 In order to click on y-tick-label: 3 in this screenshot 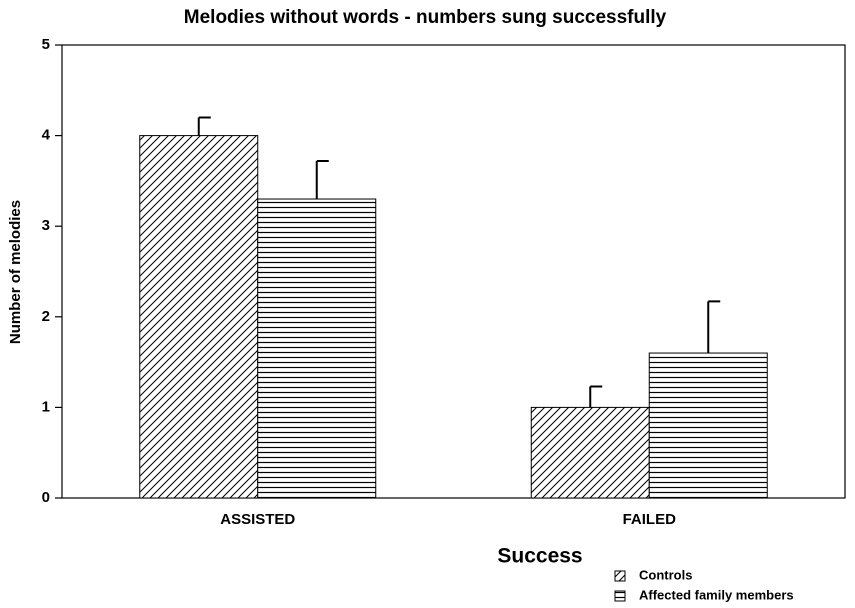, I will do `click(46, 225)`.